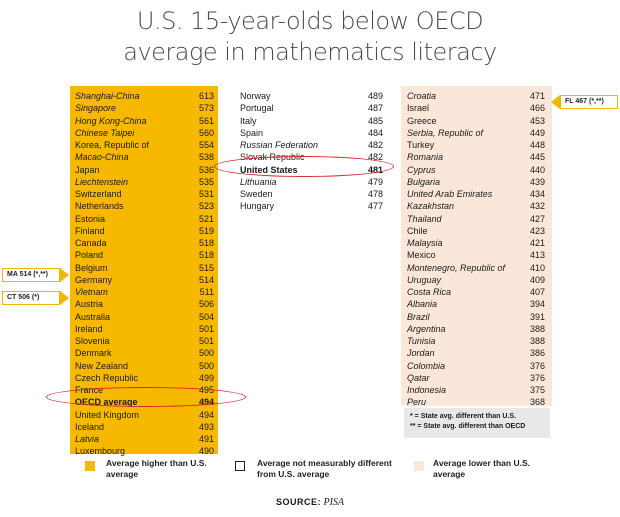  Describe the element at coordinates (144, 255) in the screenshot. I see `table-row: Poland 518` at that location.